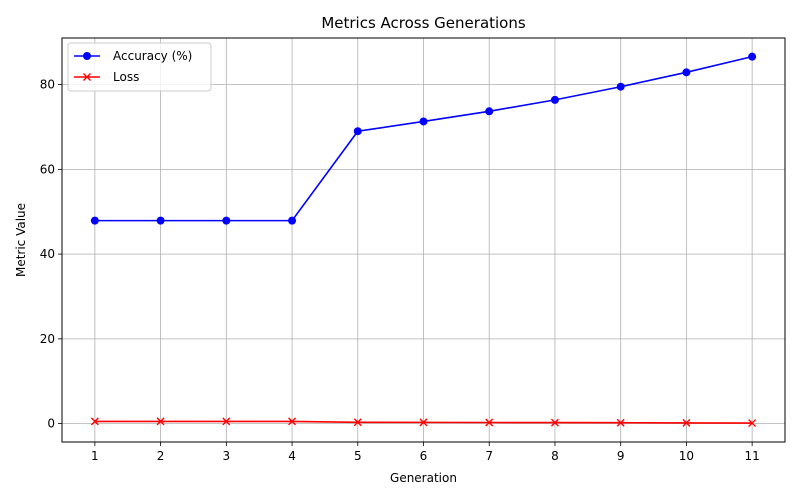  I want to click on legend-box, so click(139, 67).